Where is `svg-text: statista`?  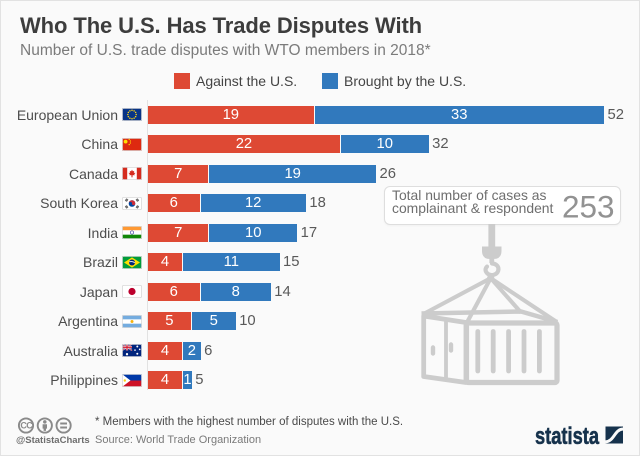 svg-text: statista is located at coordinates (567, 436).